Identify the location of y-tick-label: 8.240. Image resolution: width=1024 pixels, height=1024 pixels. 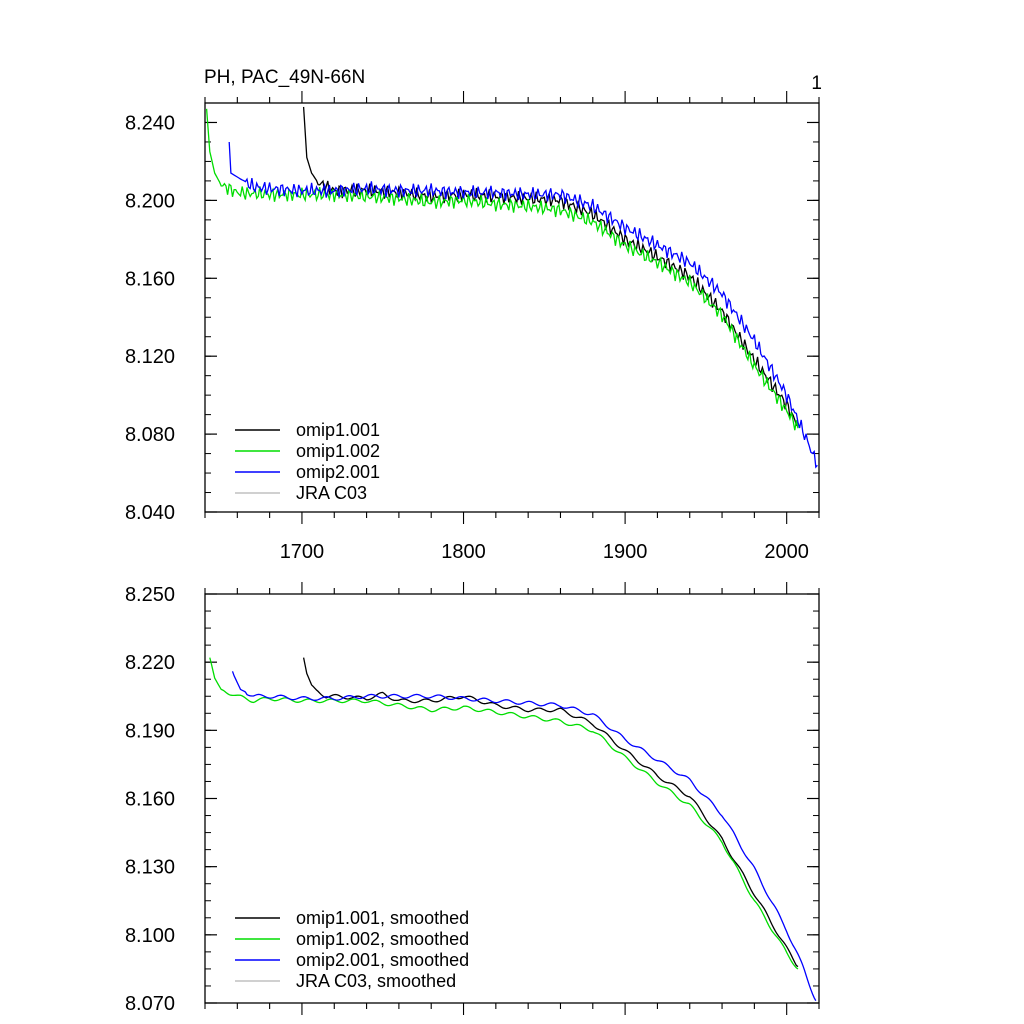
(150, 123).